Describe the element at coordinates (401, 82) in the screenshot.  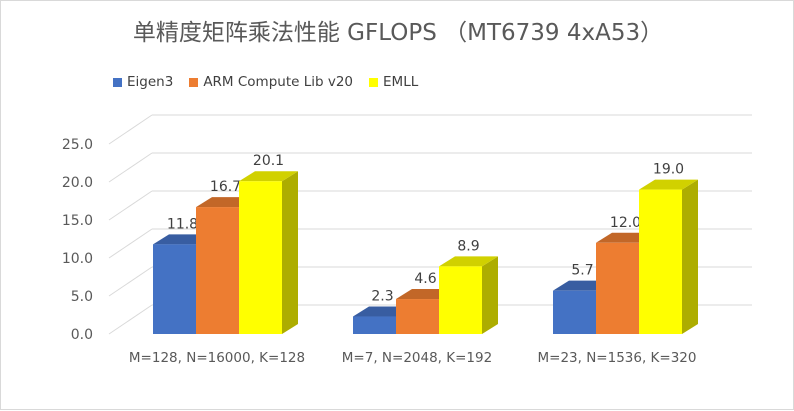
I see `legend-label: EMLL` at that location.